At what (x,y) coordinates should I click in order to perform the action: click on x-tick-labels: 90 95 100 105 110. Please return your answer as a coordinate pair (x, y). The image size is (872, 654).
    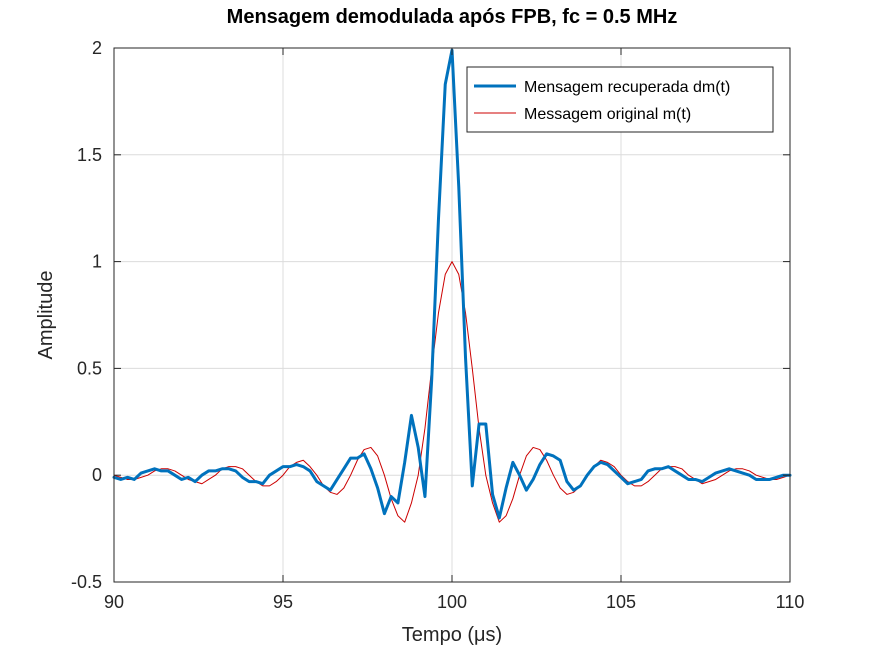
    Looking at the image, I should click on (454, 602).